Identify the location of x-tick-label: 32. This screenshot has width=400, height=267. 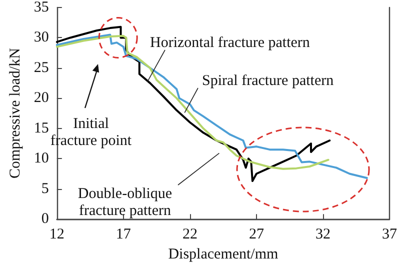
(322, 234).